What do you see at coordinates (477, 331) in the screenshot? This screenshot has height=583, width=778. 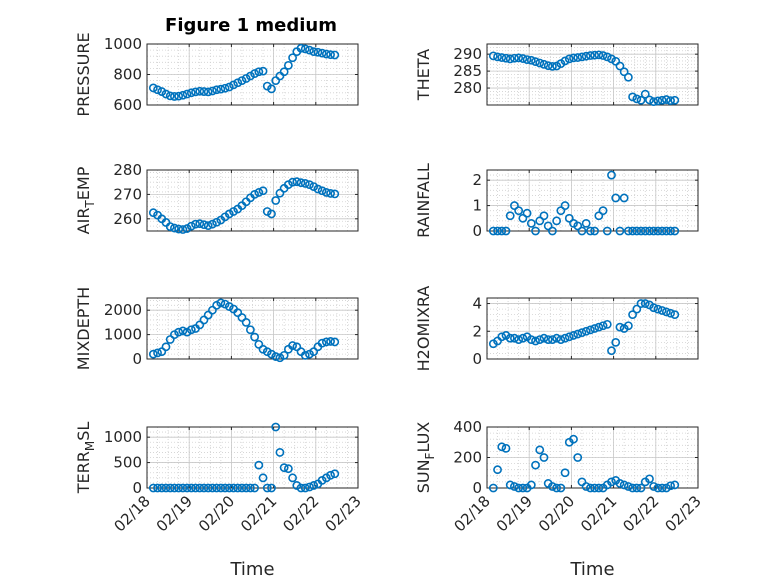 I see `y-tick-label: 2` at bounding box center [477, 331].